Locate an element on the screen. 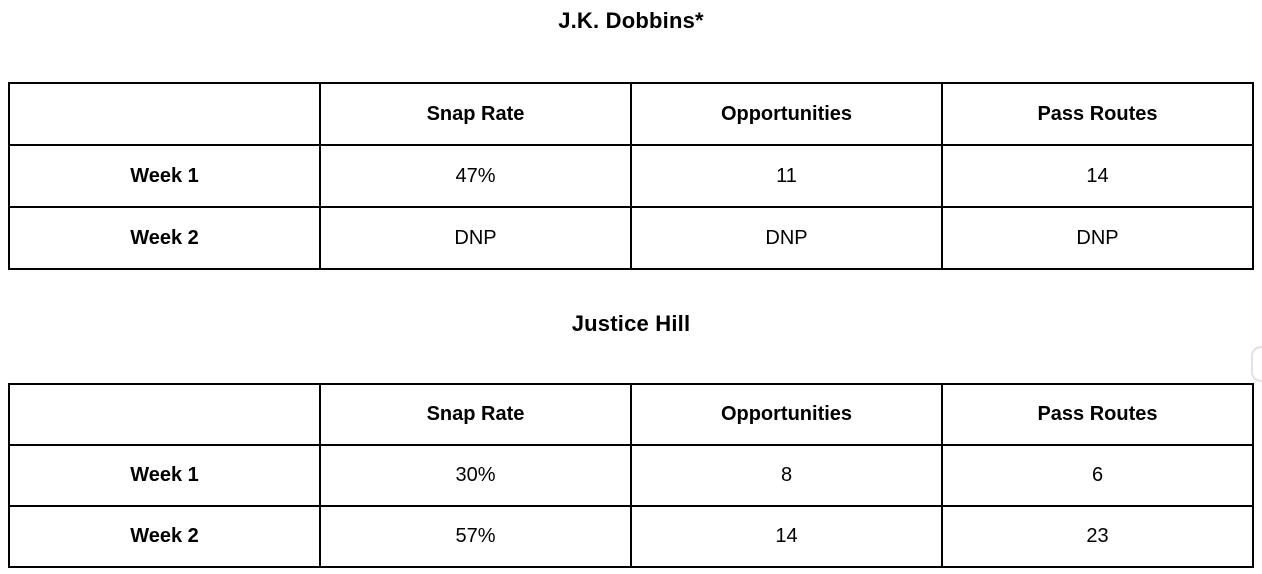  right-edge-overlay-tab is located at coordinates (1256, 364).